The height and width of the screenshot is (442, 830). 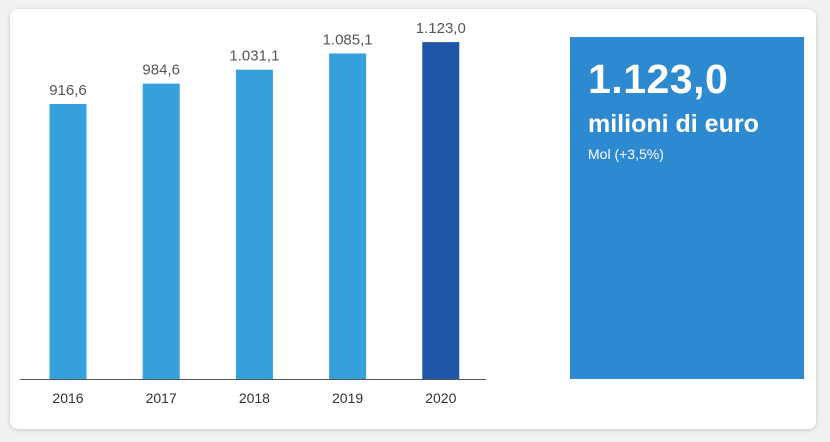 What do you see at coordinates (441, 28) in the screenshot?
I see `data-label-2020: 1.123,0` at bounding box center [441, 28].